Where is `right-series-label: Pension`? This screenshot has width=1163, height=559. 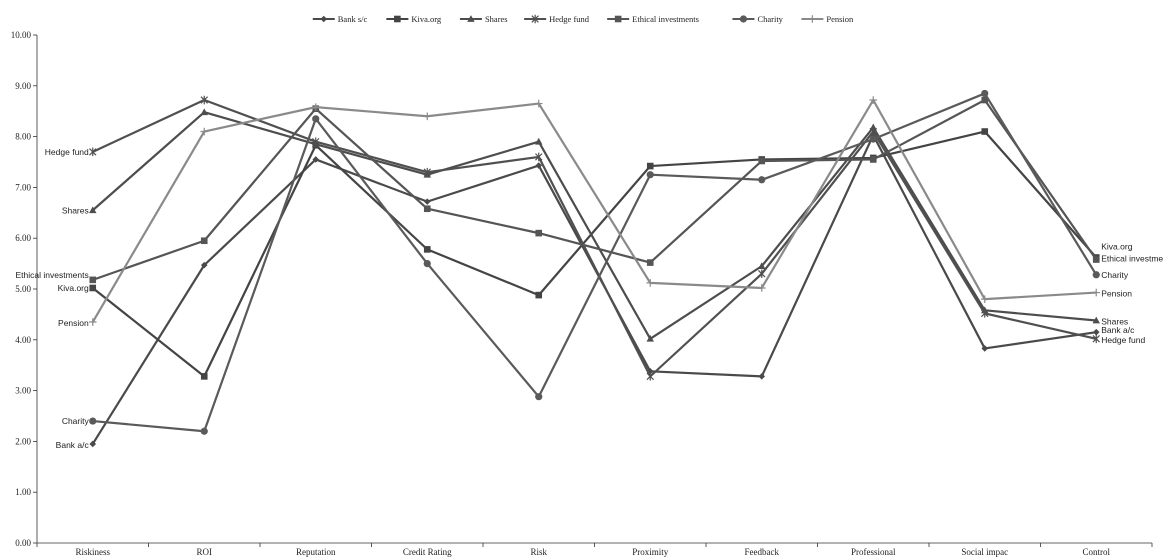
right-series-label: Pension is located at coordinates (1116, 294).